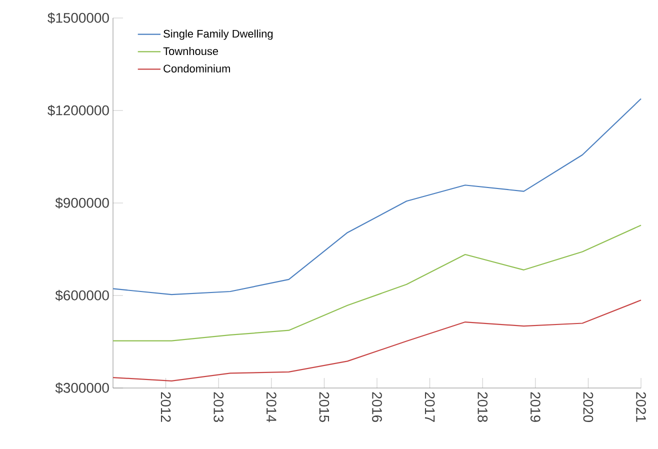  I want to click on x-tick-label: 2015, so click(324, 407).